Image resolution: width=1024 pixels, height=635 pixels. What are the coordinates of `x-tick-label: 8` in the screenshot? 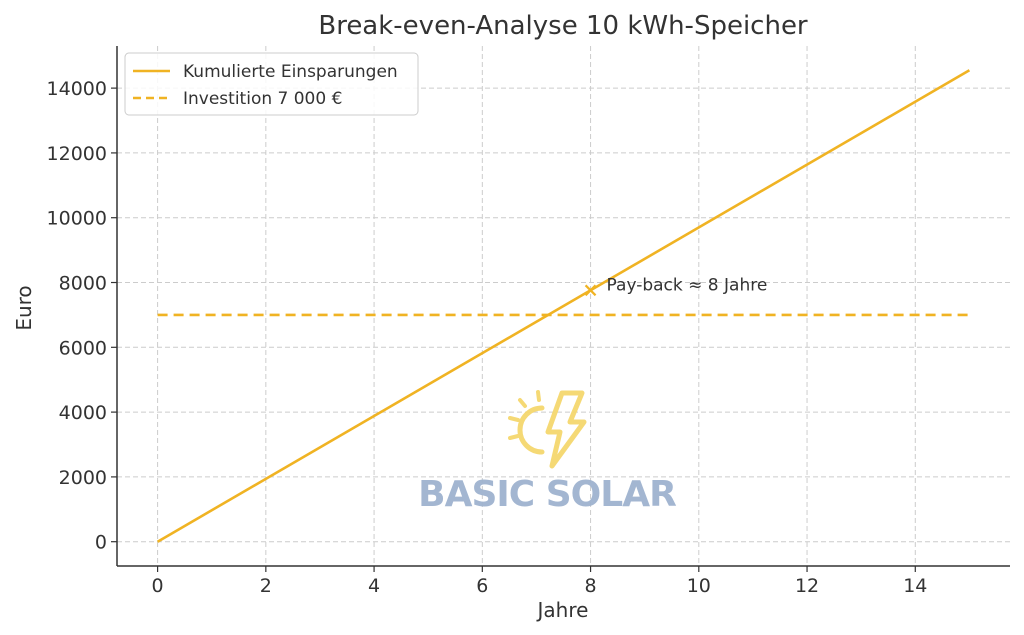 It's located at (591, 586).